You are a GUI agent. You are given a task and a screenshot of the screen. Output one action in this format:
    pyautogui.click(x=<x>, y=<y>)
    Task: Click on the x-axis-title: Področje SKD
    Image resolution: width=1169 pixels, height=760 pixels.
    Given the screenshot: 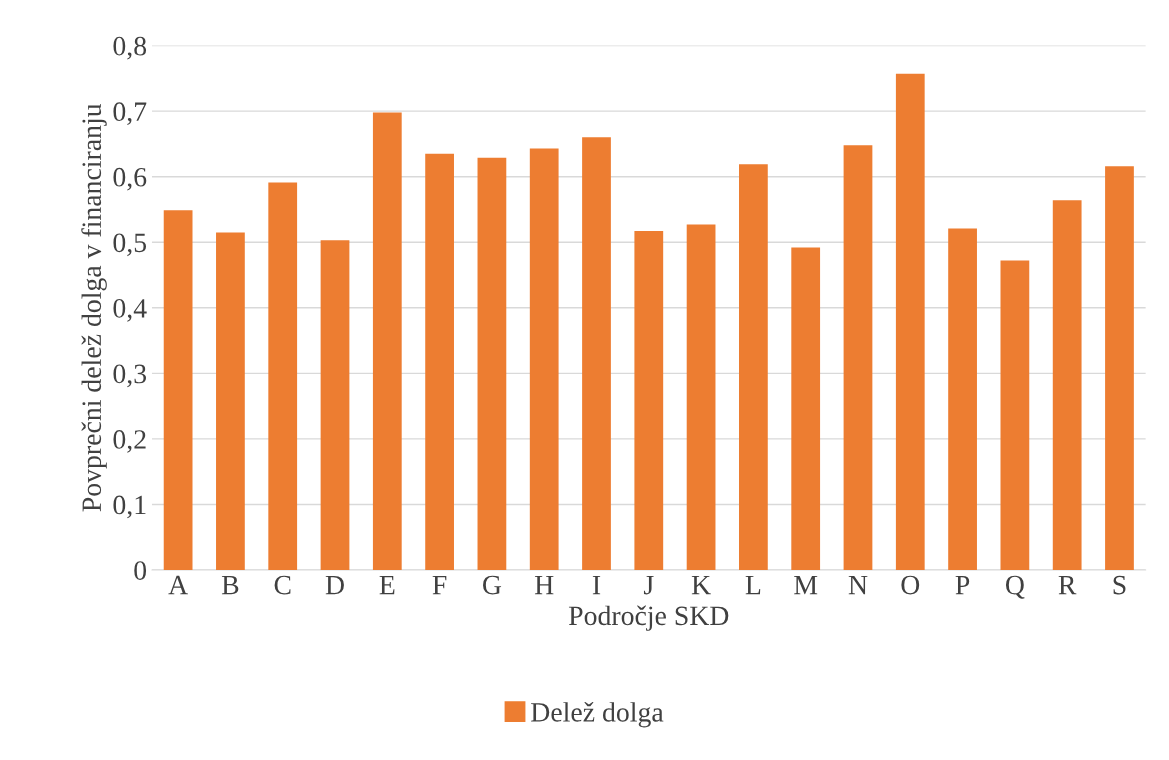 What is the action you would take?
    pyautogui.click(x=648, y=618)
    